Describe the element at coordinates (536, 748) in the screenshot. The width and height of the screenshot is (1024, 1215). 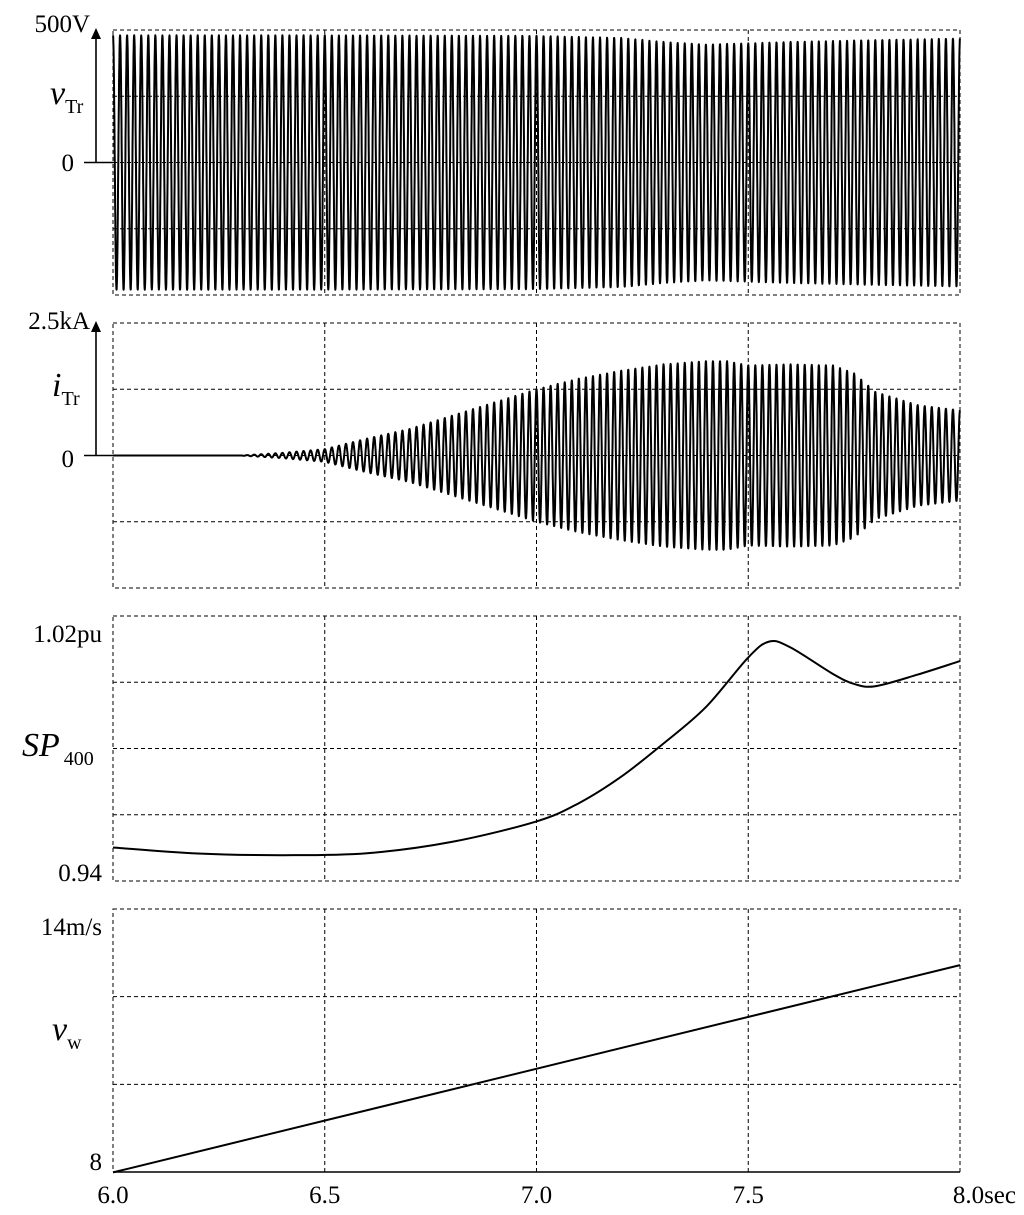
I see `panel-sp400-trace` at that location.